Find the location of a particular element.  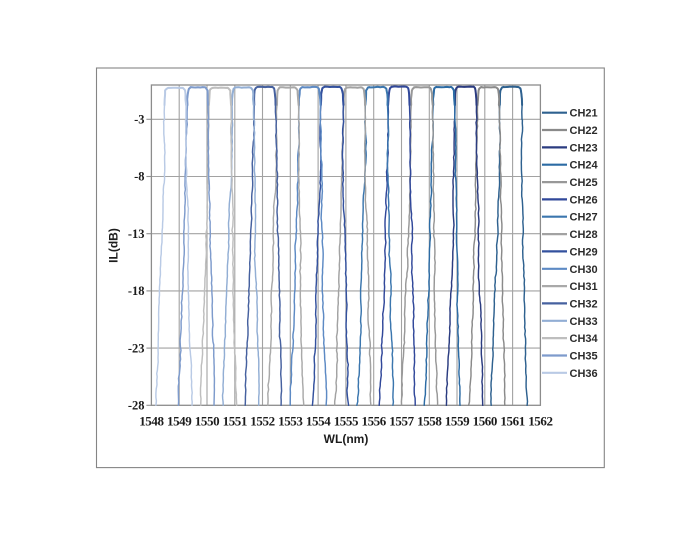

svg-text: -8 is located at coordinates (139, 177).